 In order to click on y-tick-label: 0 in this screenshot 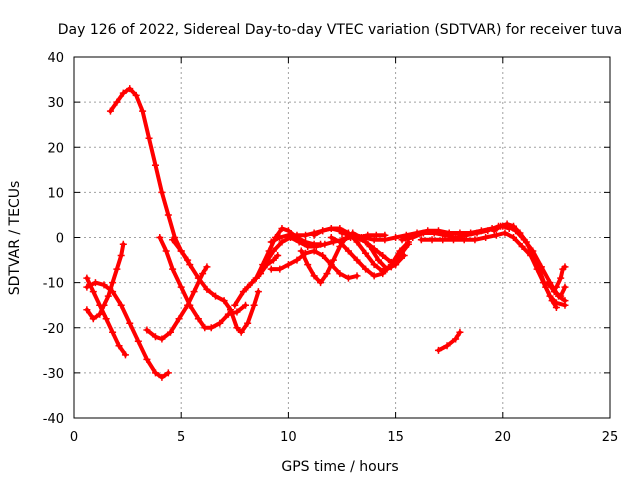, I will do `click(60, 239)`.